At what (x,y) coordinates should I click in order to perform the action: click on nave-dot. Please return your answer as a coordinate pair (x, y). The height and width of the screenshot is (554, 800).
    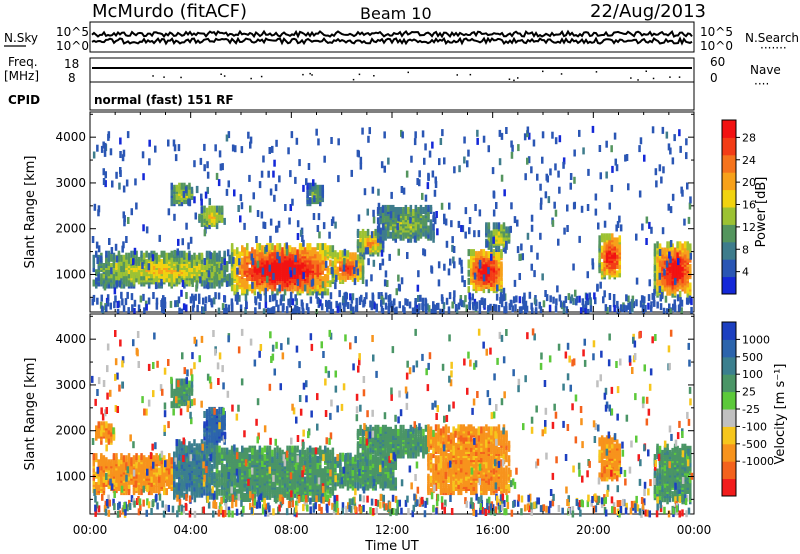
    Looking at the image, I should click on (181, 77).